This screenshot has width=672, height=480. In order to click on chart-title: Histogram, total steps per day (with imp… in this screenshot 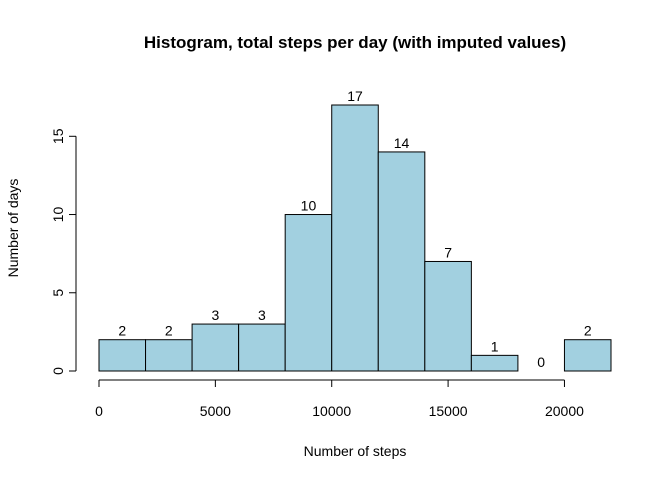, I will do `click(355, 42)`.